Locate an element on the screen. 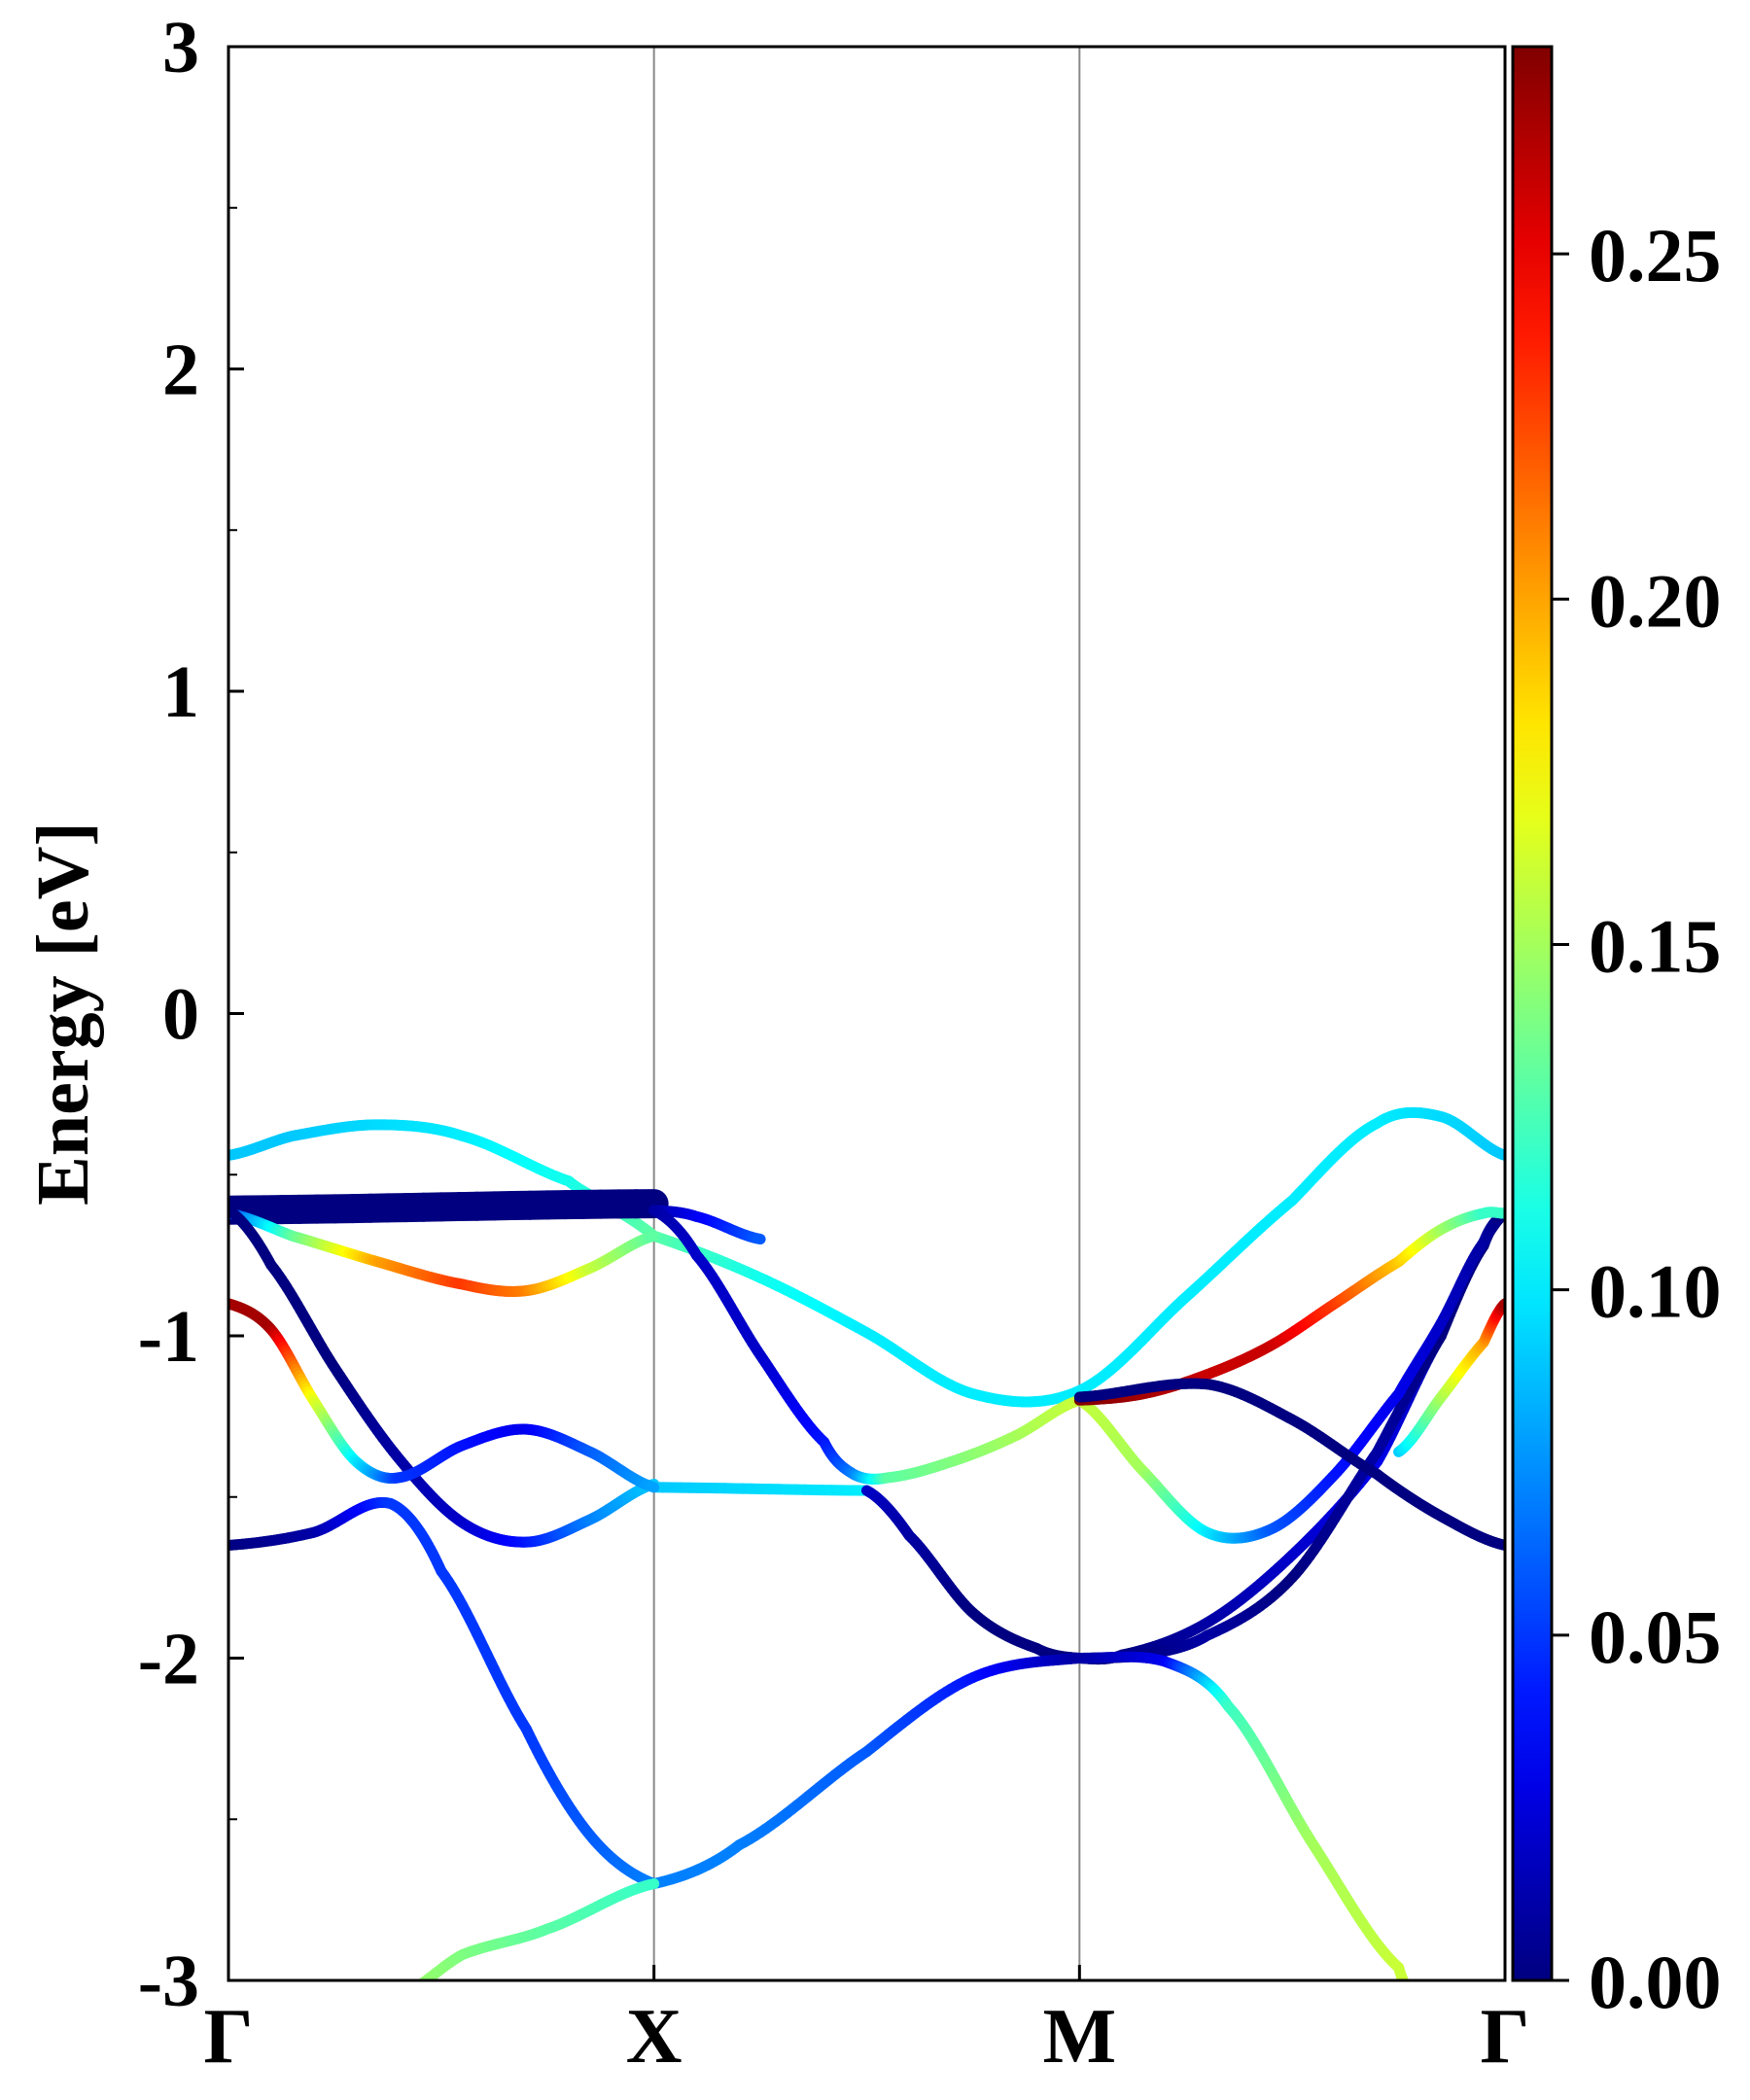  y-axis-title: Energy [eV] is located at coordinates (63, 1014).